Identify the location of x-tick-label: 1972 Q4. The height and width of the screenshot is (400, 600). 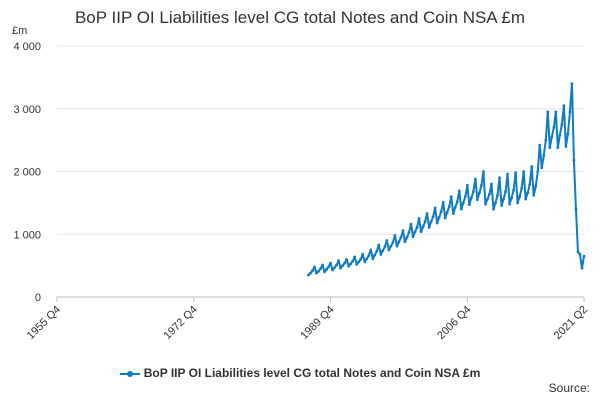
(181, 323).